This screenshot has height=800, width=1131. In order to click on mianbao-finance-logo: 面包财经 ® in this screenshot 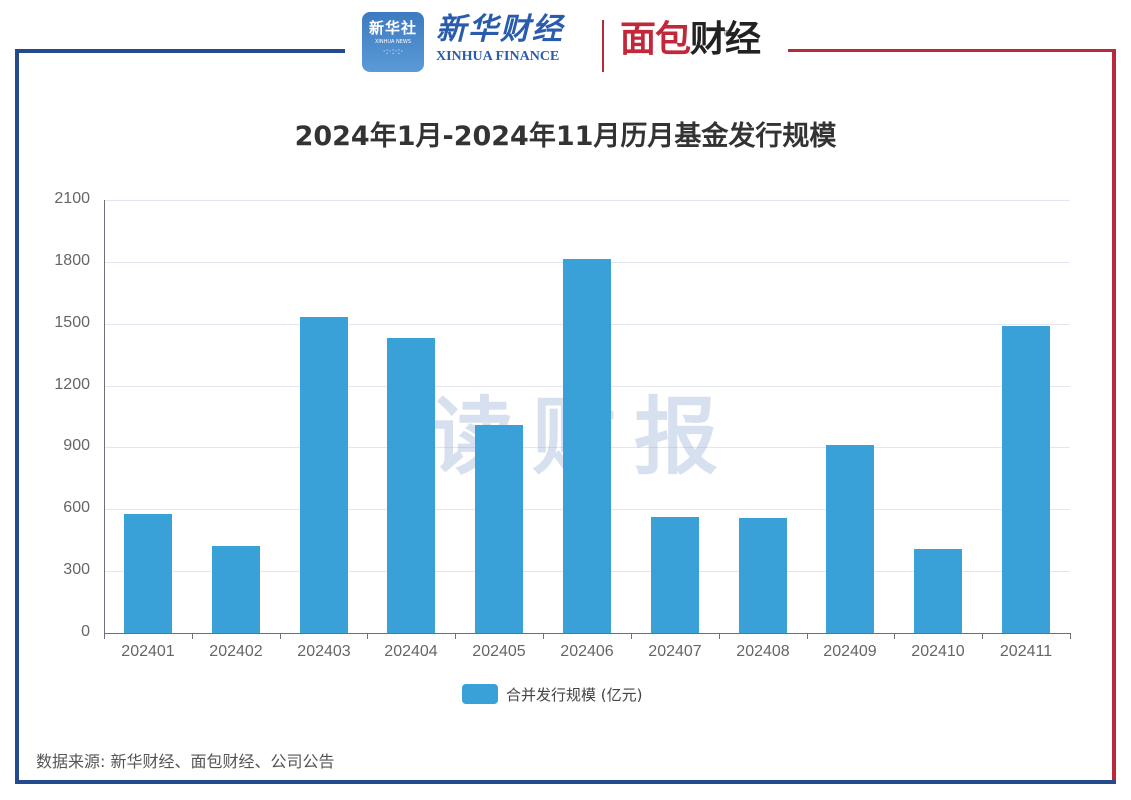, I will do `click(690, 40)`.